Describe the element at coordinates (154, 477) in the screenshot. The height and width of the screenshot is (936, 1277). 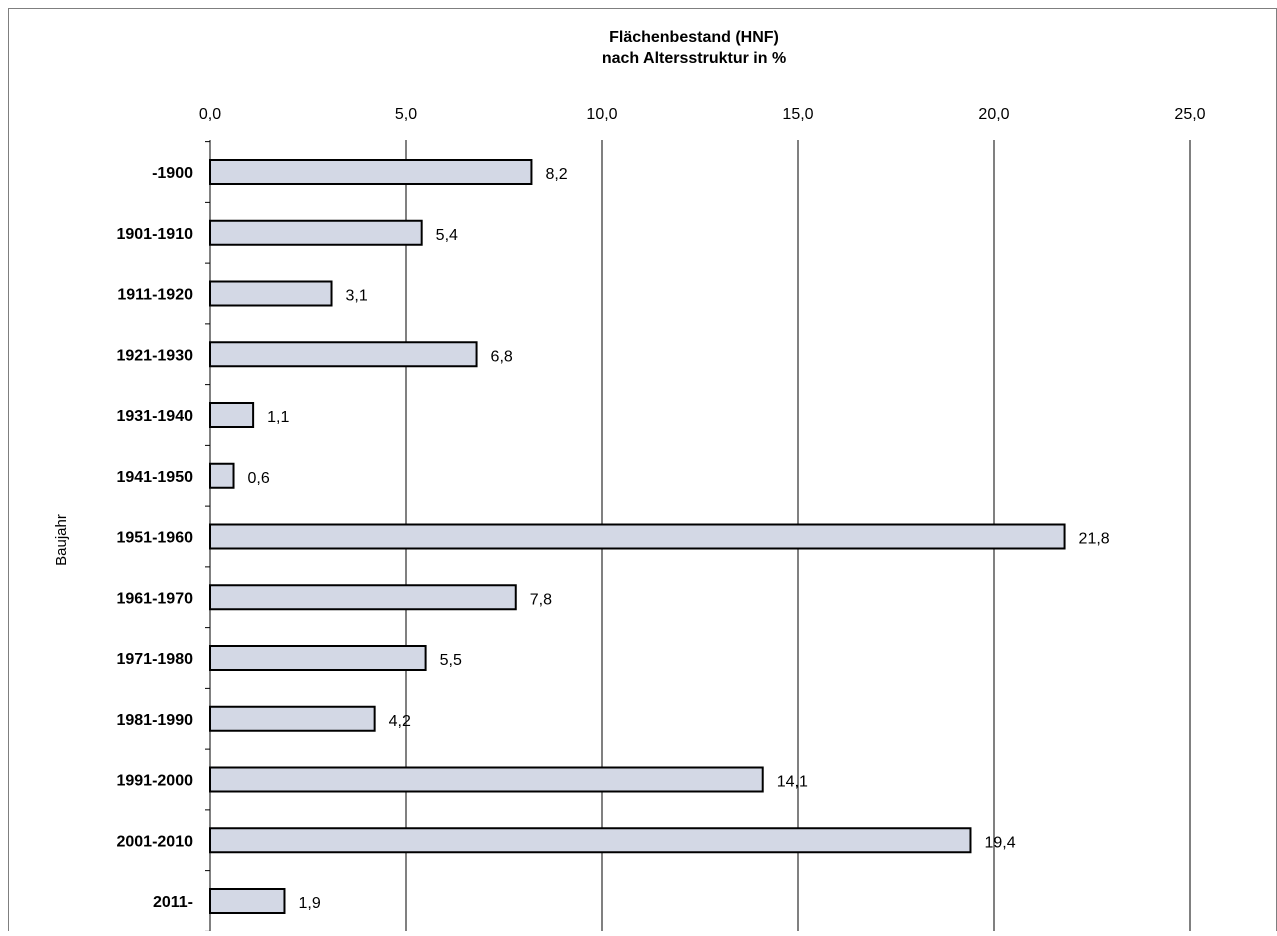
I see `y-tick-label-5: 1941-1950` at that location.